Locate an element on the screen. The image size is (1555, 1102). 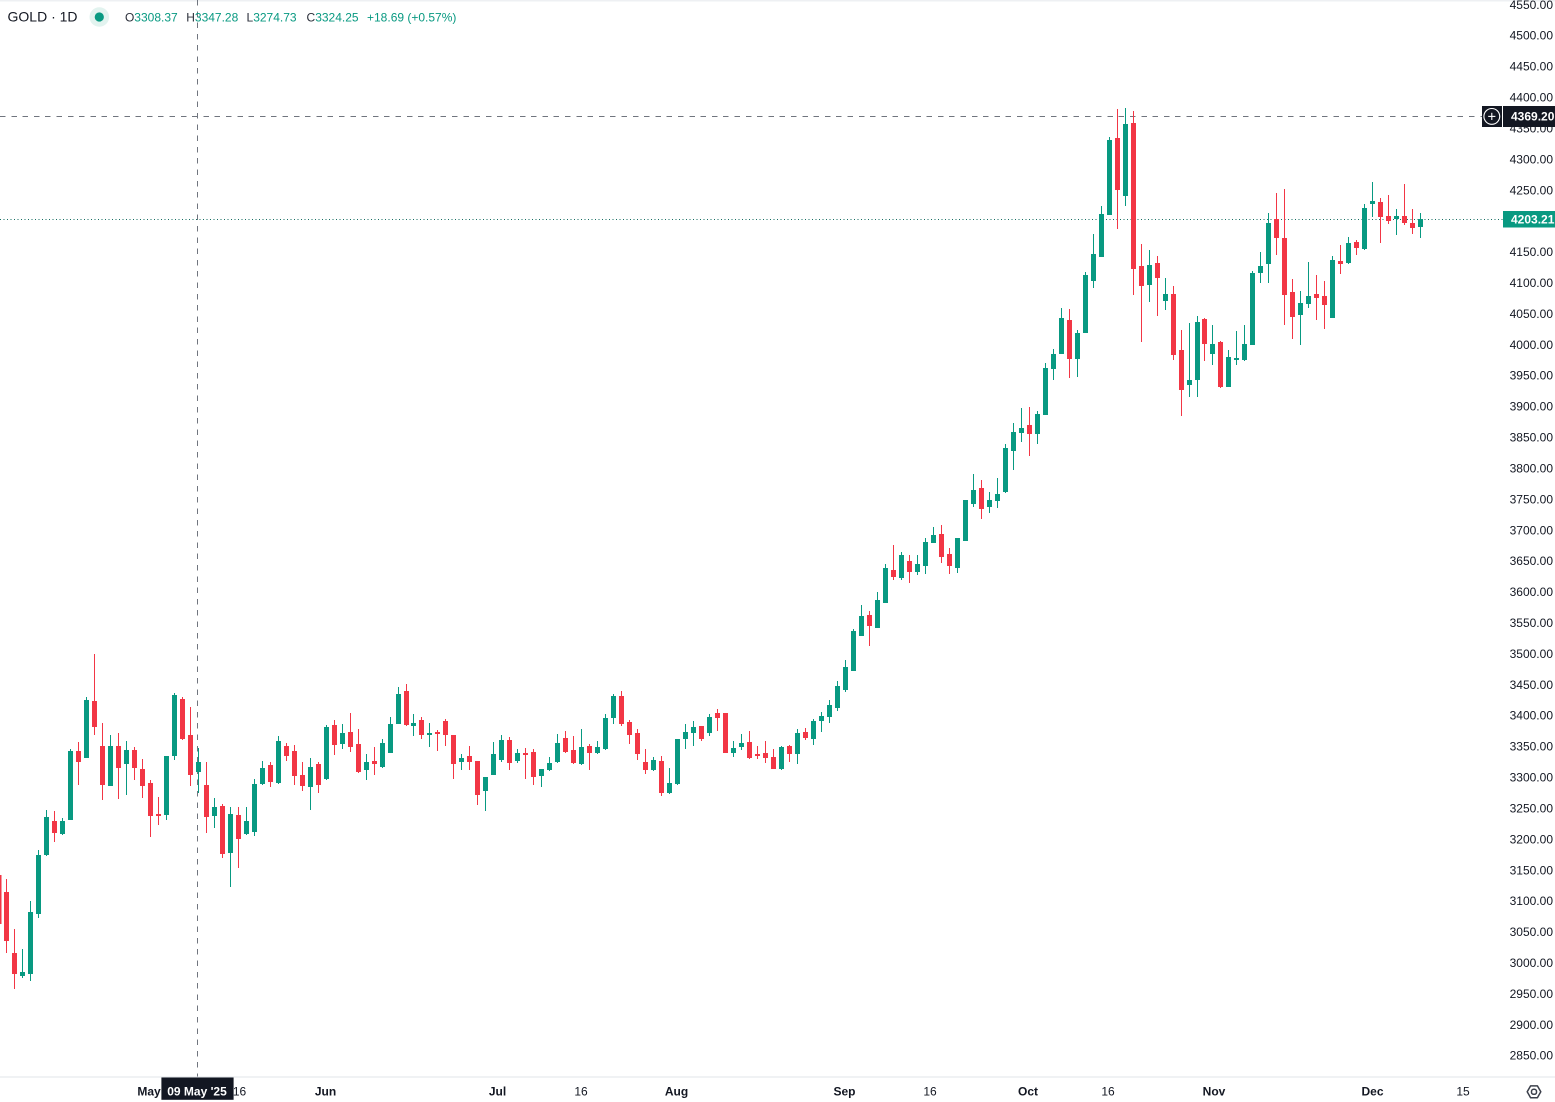
svg-text: 3274.73 is located at coordinates (275, 17).